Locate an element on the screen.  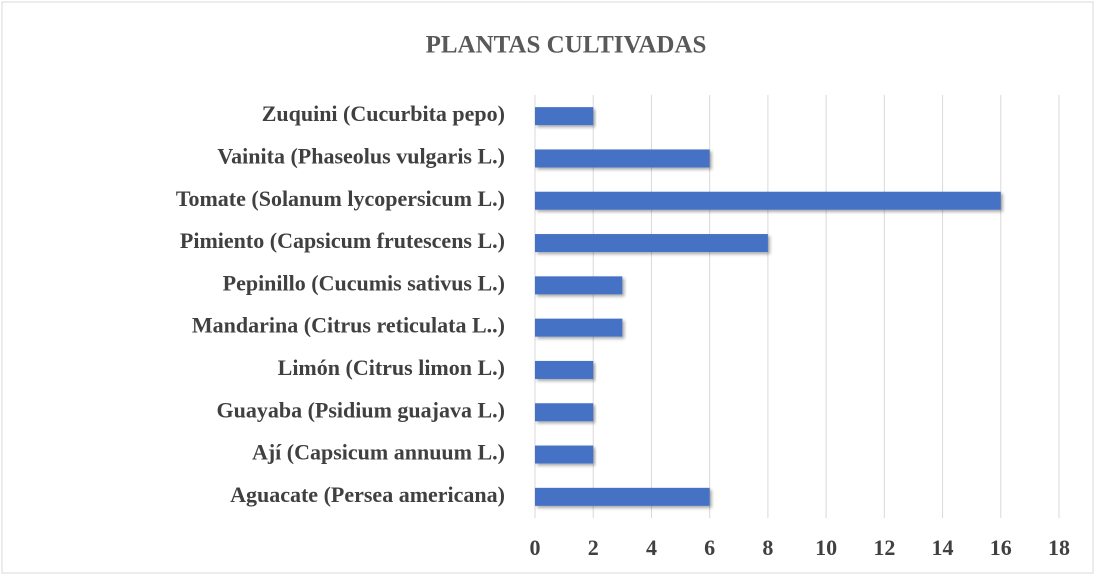
x-tick-label: 18 is located at coordinates (1059, 547).